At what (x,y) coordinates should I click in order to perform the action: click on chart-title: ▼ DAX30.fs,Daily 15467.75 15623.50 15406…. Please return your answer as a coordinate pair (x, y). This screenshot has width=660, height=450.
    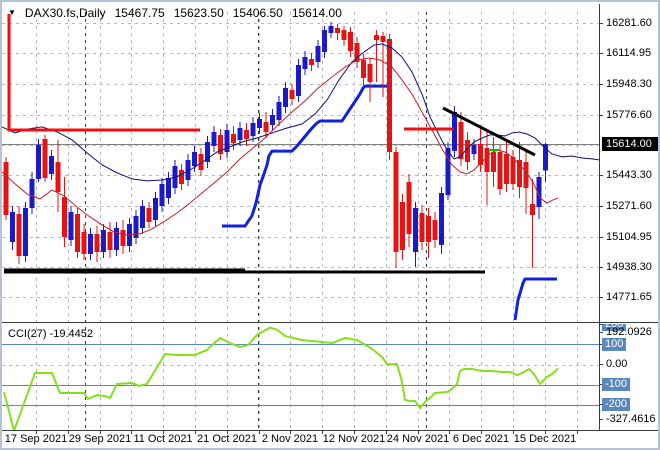
    Looking at the image, I should click on (175, 13).